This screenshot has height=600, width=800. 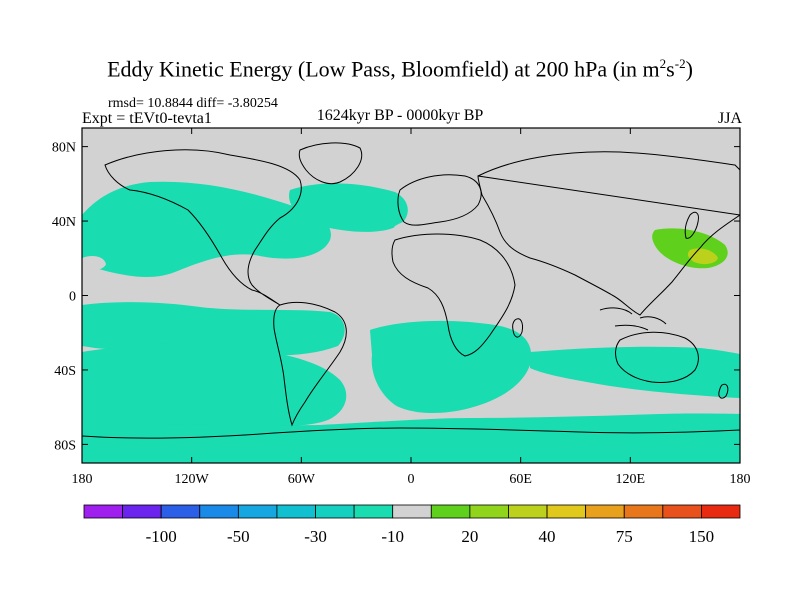 I want to click on coast-madagascar, so click(x=517, y=328).